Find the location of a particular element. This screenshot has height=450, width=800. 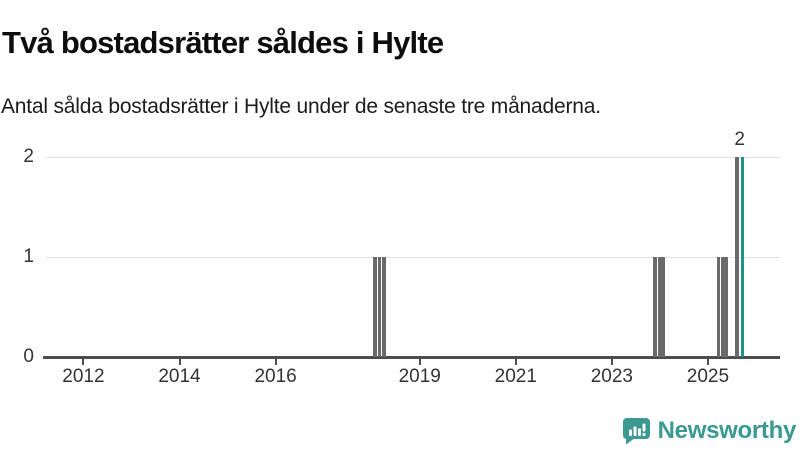

x-axis-tick-label: 2025 is located at coordinates (708, 376).